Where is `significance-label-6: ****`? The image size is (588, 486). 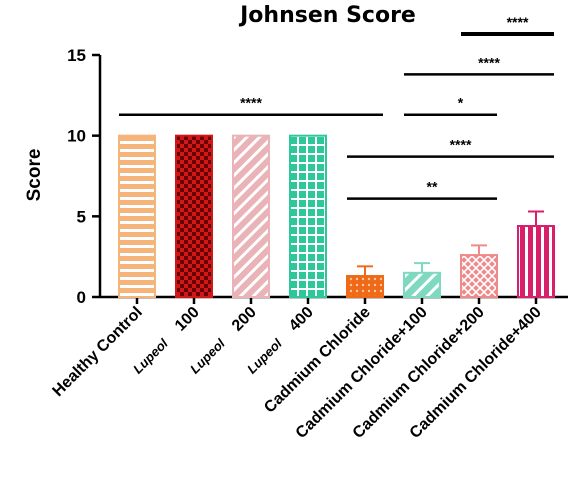
significance-label-6: **** is located at coordinates (518, 22).